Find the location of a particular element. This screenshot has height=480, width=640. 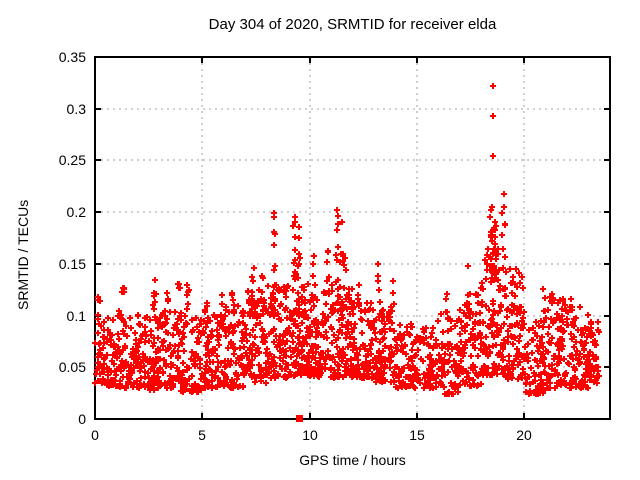

y-tick-label: 0.35 is located at coordinates (72, 57).